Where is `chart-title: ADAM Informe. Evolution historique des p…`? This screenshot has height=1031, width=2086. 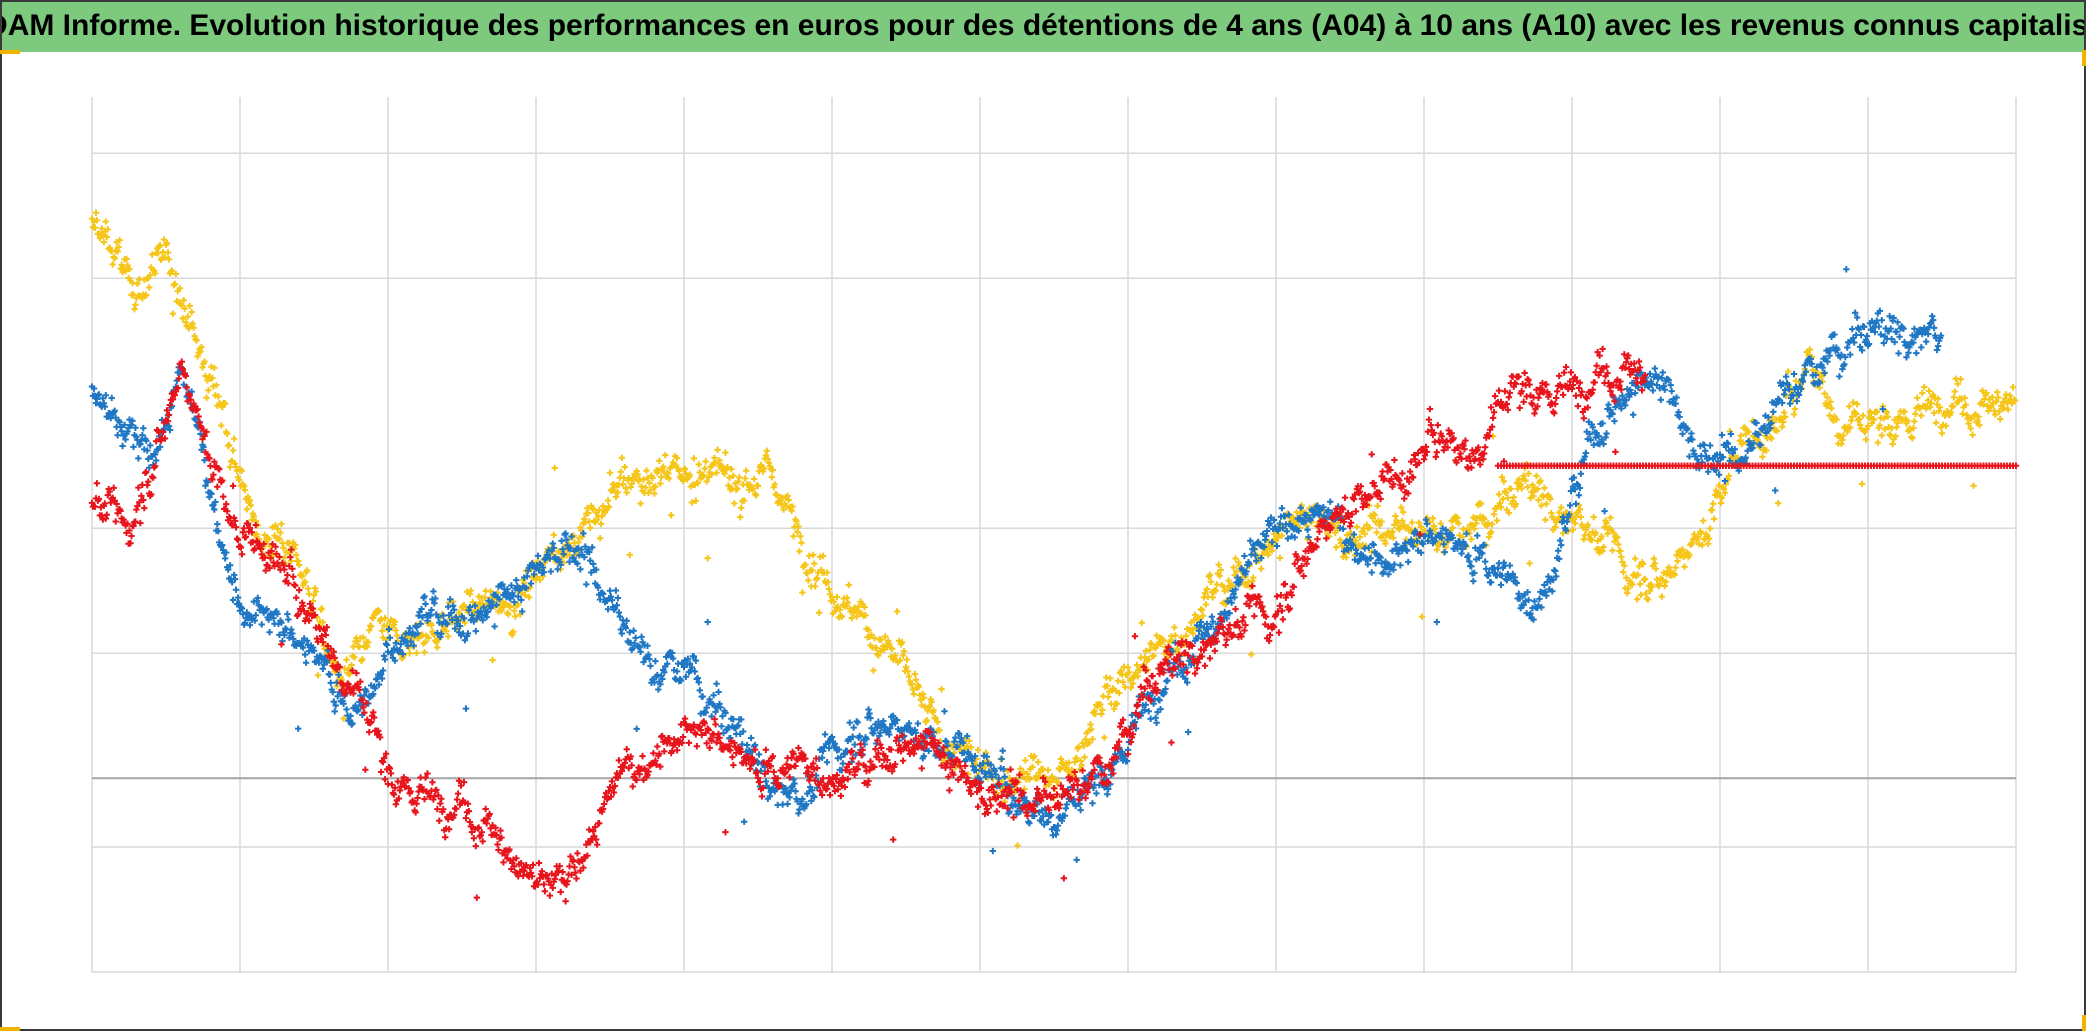
chart-title: ADAM Informe. Evolution historique des p… is located at coordinates (1043, 25).